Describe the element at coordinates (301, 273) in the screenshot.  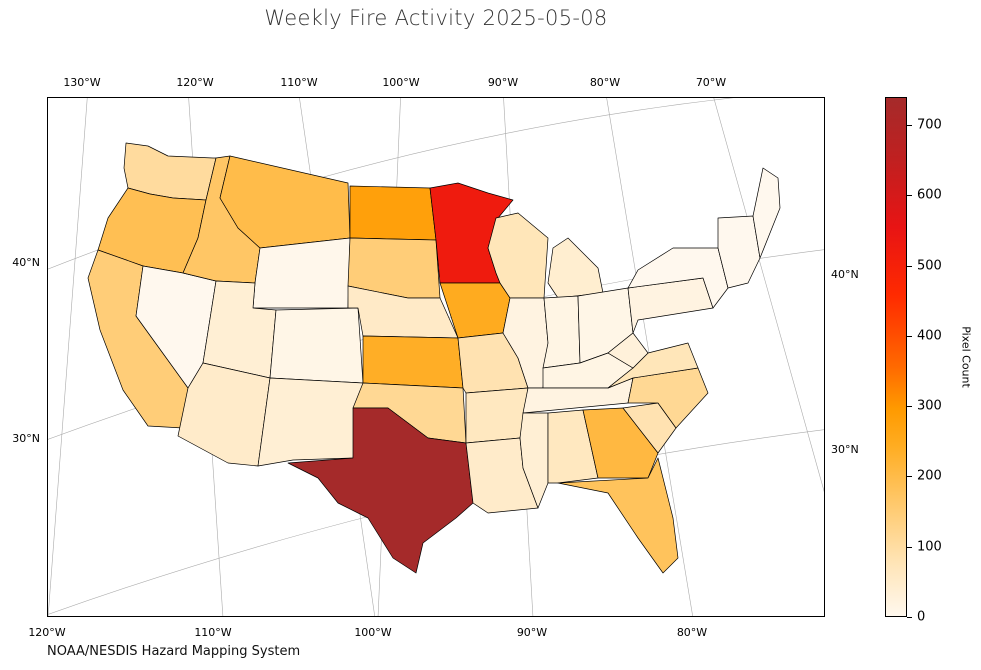
I see `state-wyoming: Wyoming: 5` at that location.